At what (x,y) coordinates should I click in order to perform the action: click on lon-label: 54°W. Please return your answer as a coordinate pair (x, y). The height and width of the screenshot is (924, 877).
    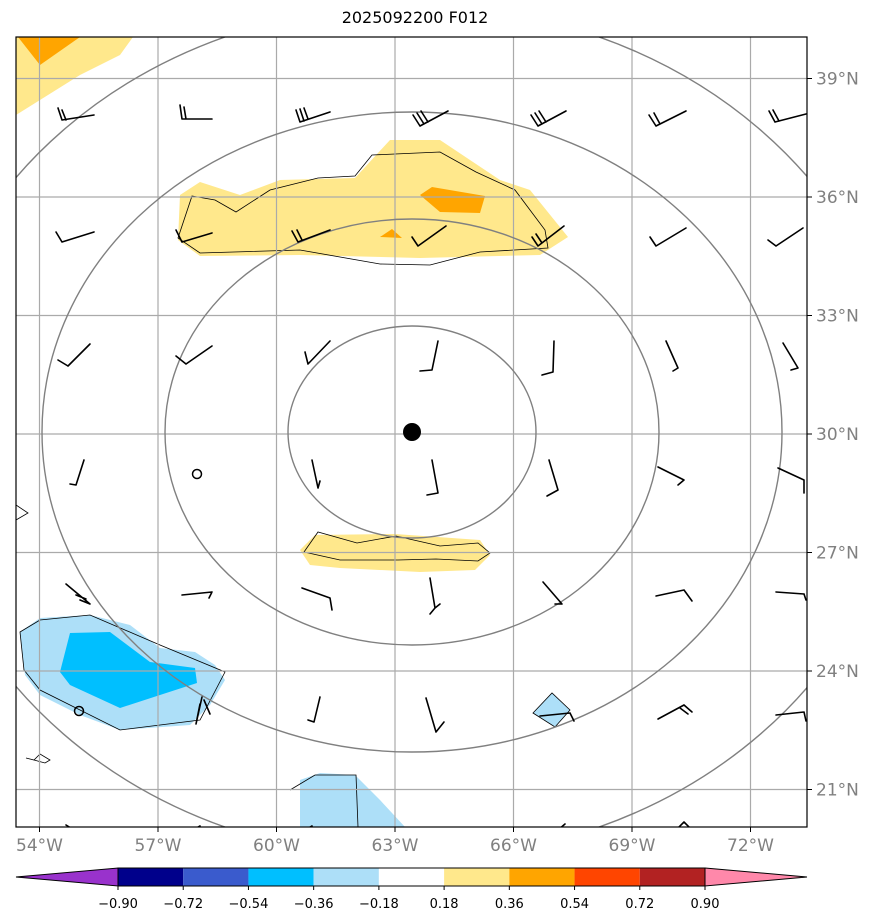
    Looking at the image, I should click on (39, 846).